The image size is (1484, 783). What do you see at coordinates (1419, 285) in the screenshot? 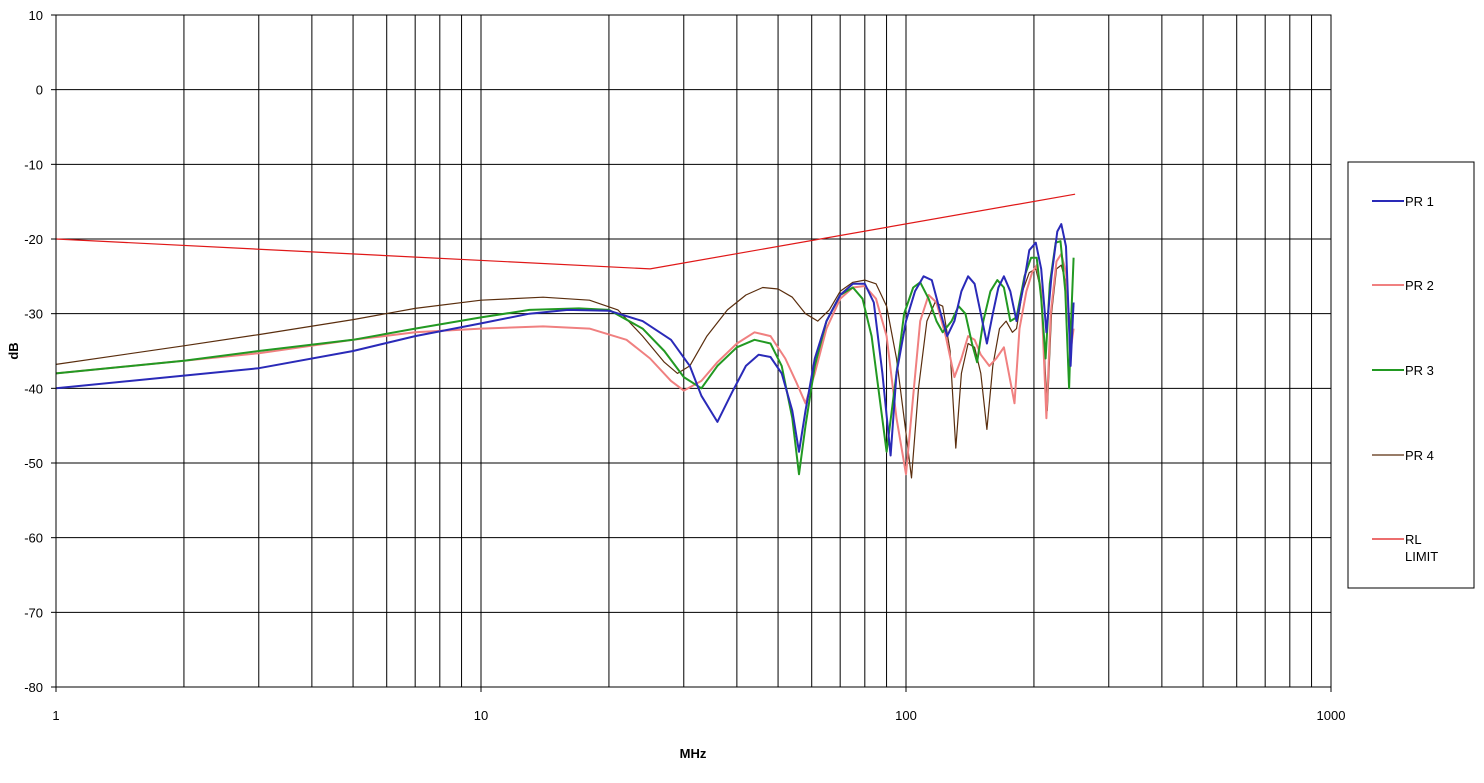
I see `legend-label: PR 2` at bounding box center [1419, 285].